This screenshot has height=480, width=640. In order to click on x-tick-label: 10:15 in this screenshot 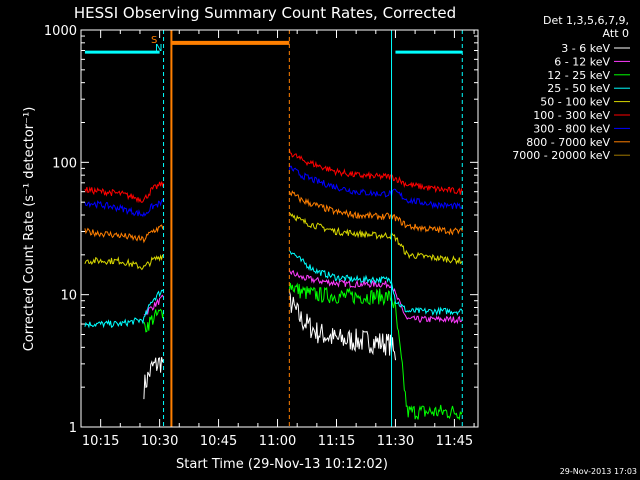, I will do `click(100, 441)`.